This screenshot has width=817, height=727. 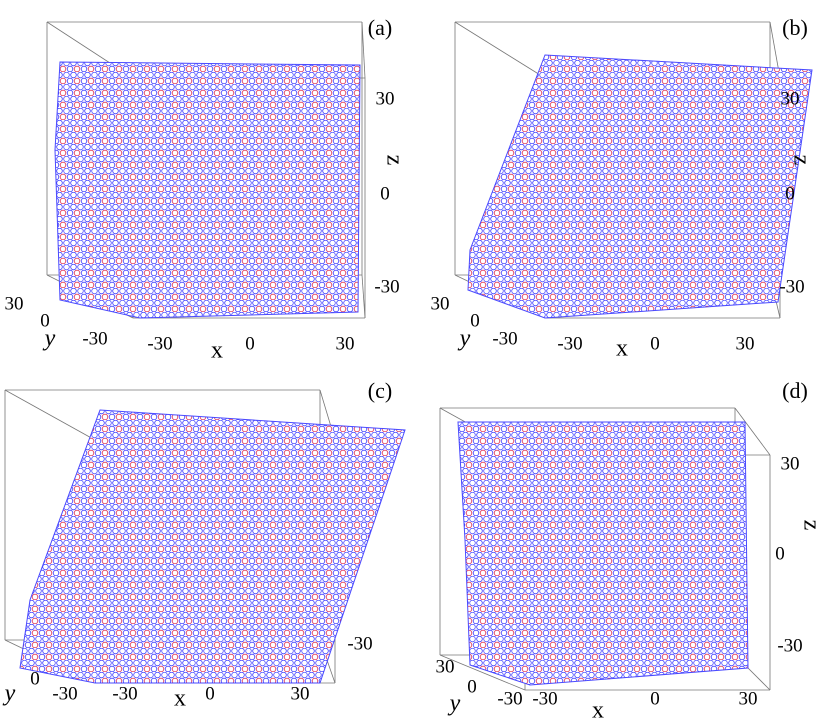 I want to click on panel-label: (d), so click(x=795, y=390).